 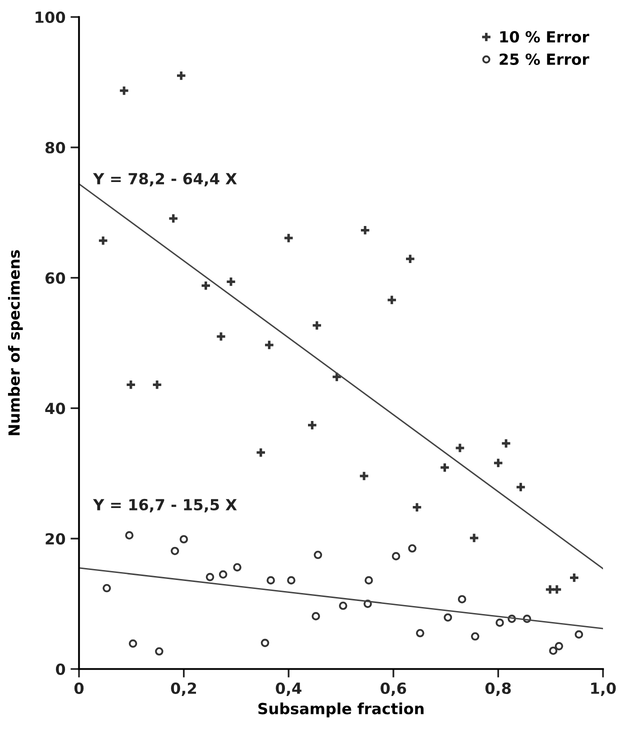 I want to click on y-axis-title: Number of specimens, so click(x=15, y=343).